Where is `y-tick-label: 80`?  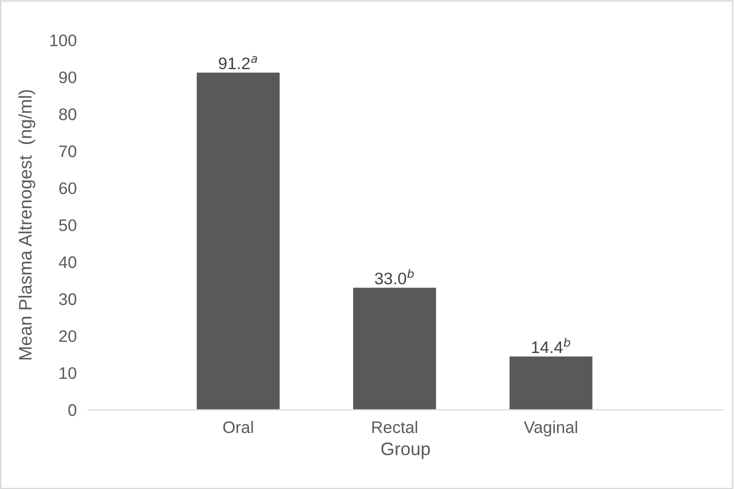 y-tick-label: 80 is located at coordinates (67, 114).